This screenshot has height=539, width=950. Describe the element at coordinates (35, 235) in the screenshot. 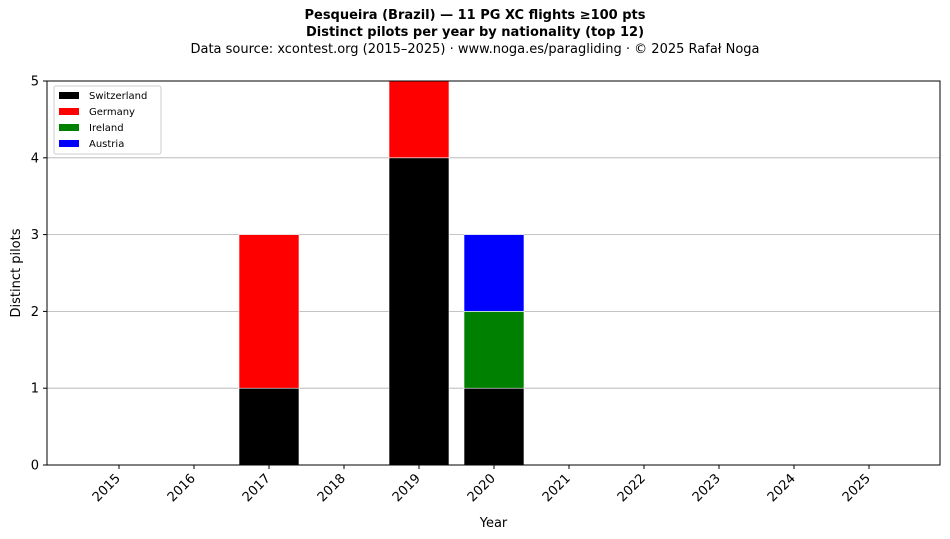

I see `y-tick-label: 3` at that location.